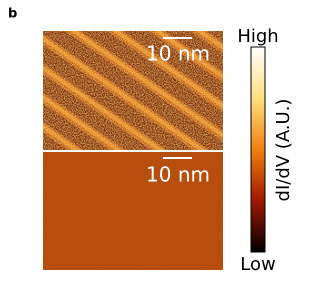 The height and width of the screenshot is (283, 320). I want to click on colorbar-label: dI/dV (A.U.), so click(283, 150).